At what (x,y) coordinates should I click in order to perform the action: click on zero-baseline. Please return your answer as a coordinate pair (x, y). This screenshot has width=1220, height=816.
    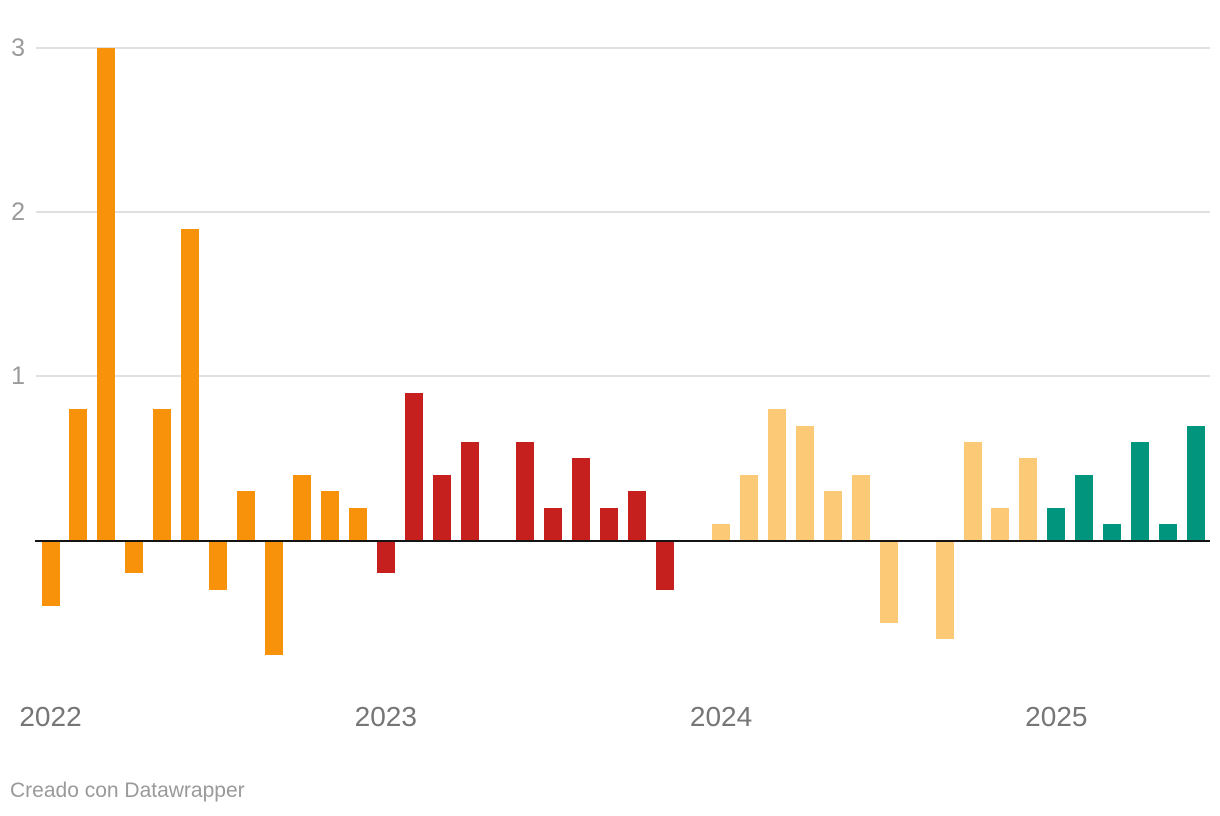
    Looking at the image, I should click on (622, 540).